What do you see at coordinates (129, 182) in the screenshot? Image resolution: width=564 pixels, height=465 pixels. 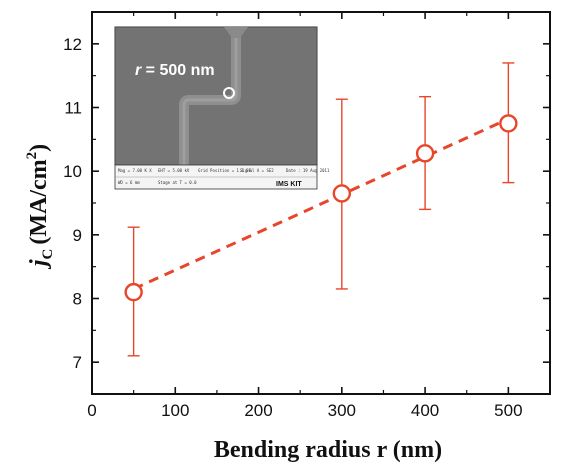 I see `inset-strip-text: WD = 6 mm` at bounding box center [129, 182].